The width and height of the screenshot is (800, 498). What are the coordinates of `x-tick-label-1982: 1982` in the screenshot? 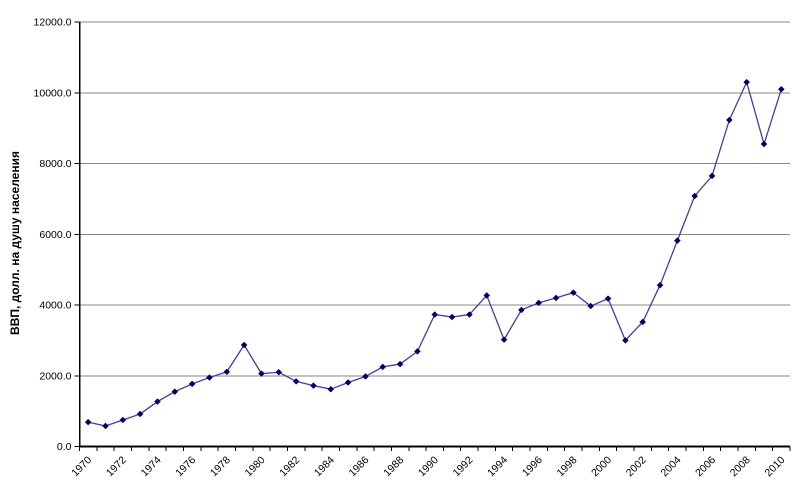 It's located at (289, 466).